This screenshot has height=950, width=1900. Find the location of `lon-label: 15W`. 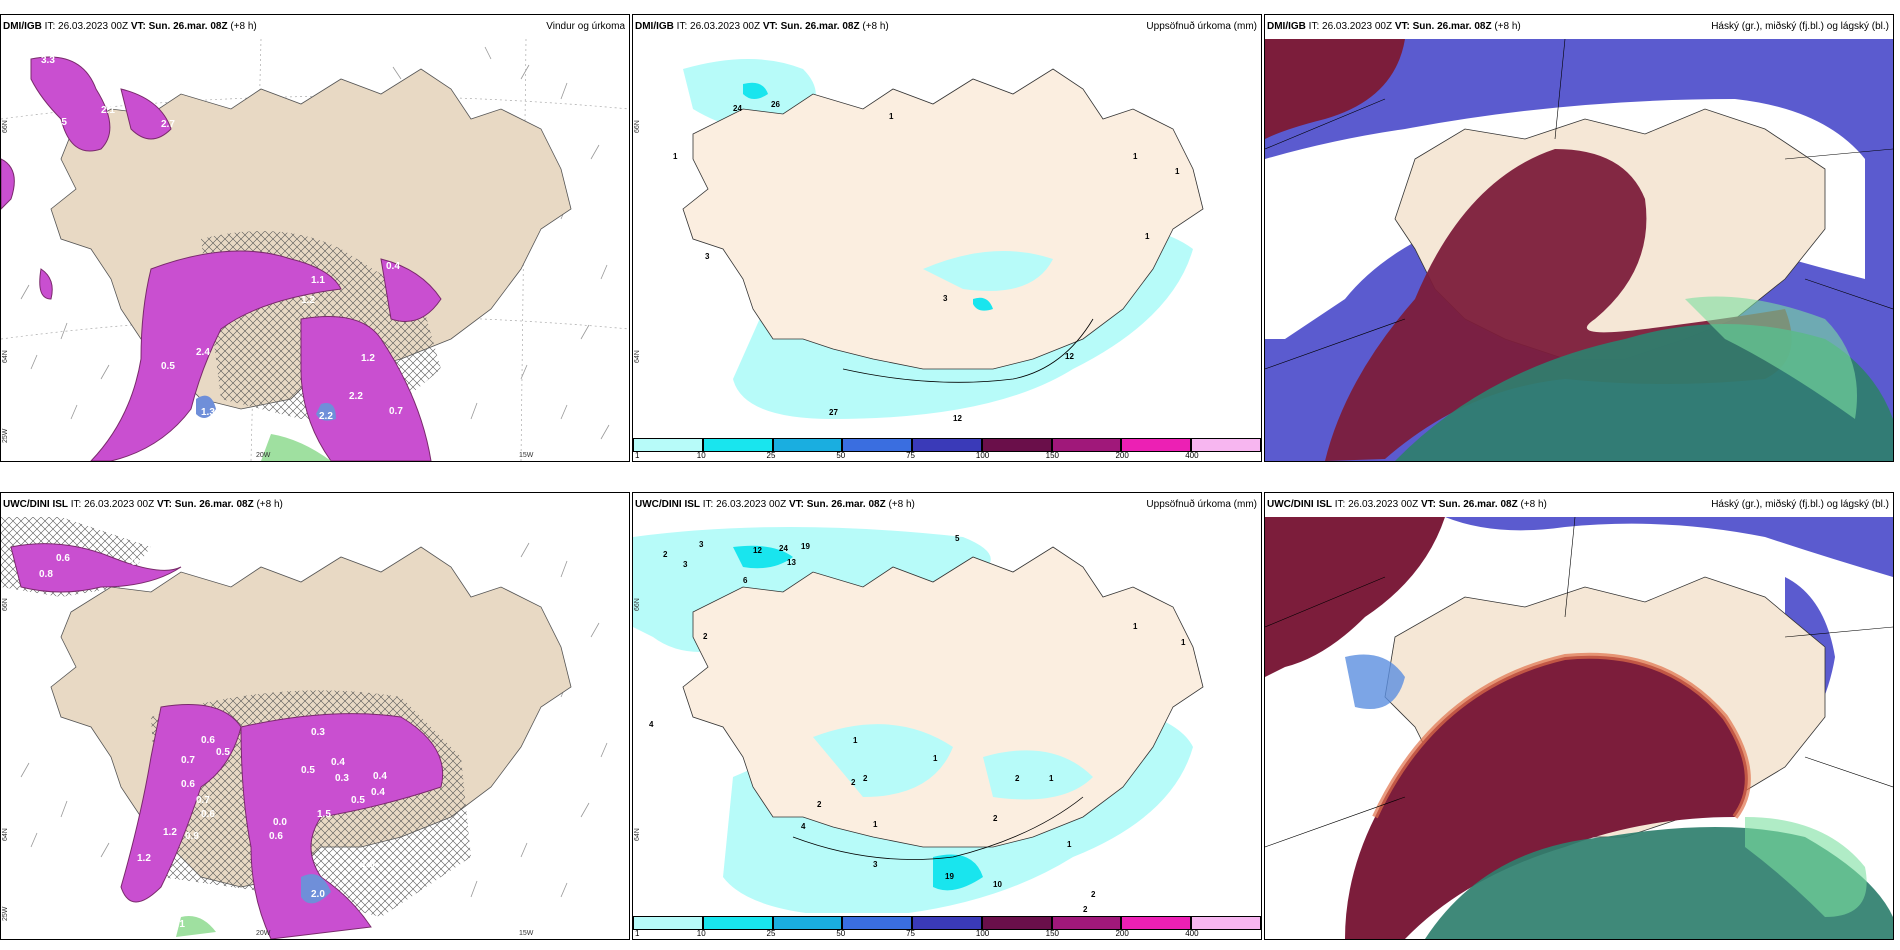

lon-label: 15W is located at coordinates (526, 933).